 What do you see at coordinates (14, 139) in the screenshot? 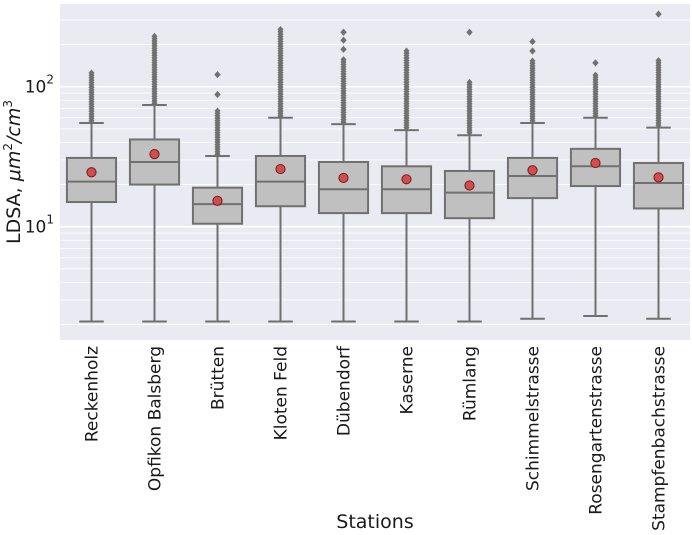
I see `y-axis-title-sep: /` at bounding box center [14, 139].